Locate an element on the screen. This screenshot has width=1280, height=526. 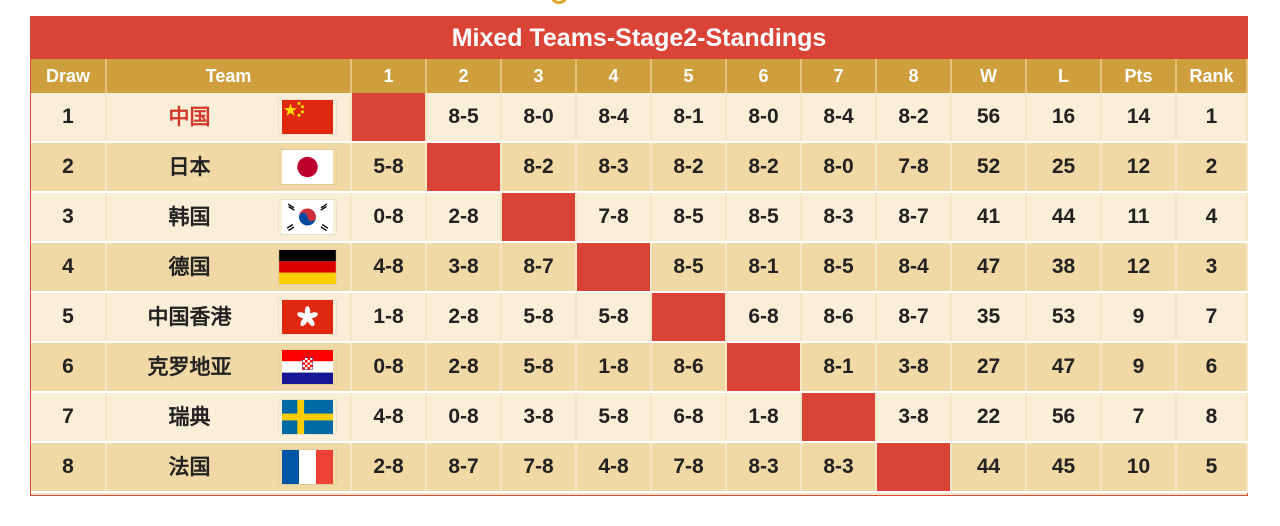
column-header-l: L is located at coordinates (1064, 76).